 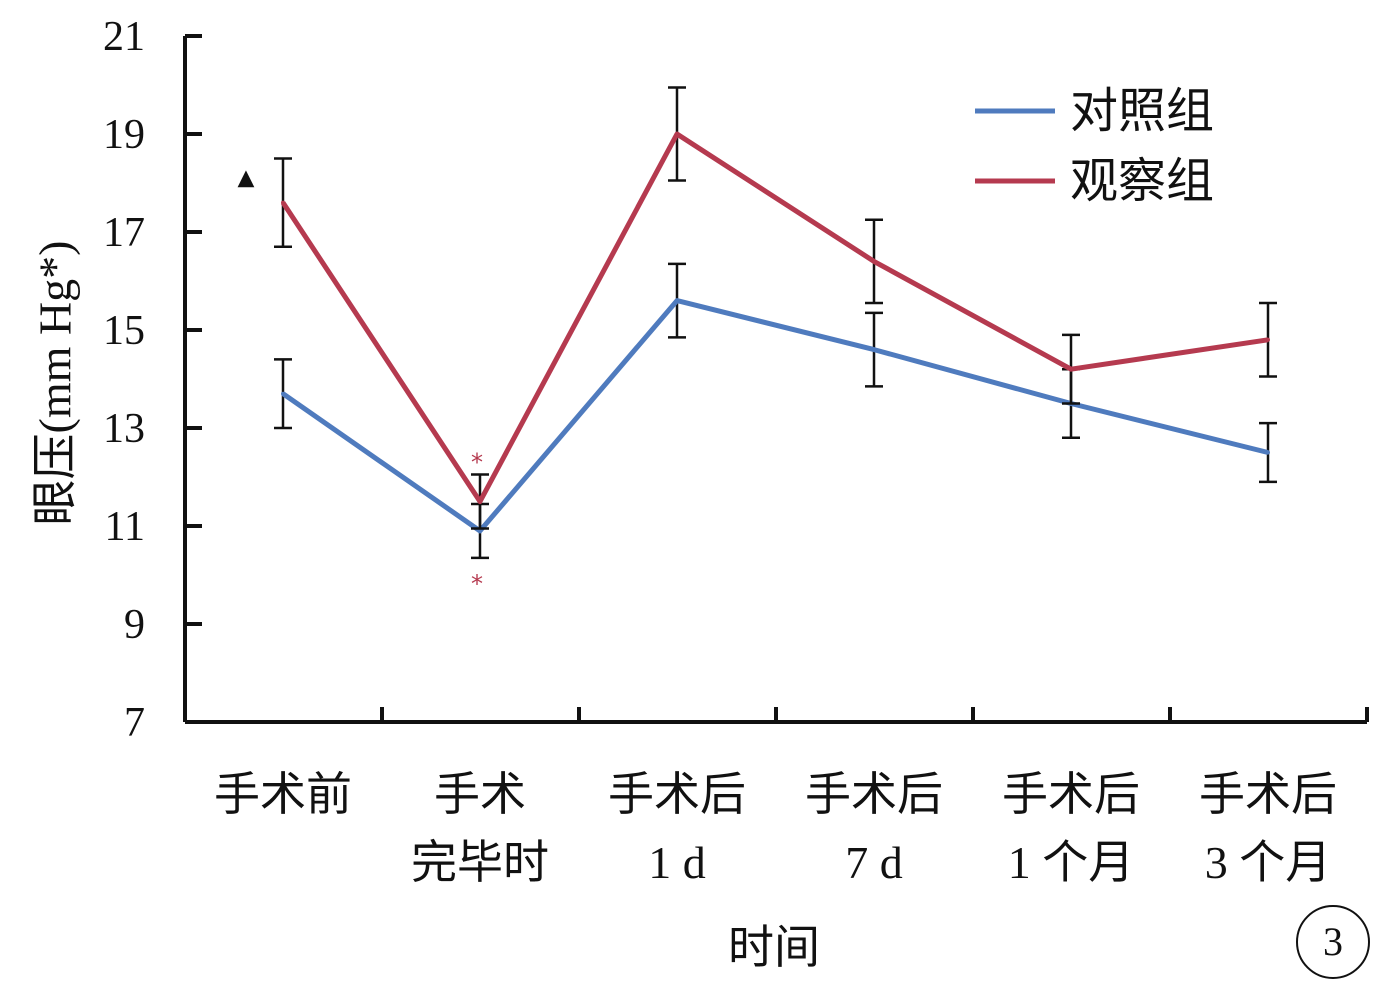 I want to click on annotations: ▲ * *, so click(x=360, y=382).